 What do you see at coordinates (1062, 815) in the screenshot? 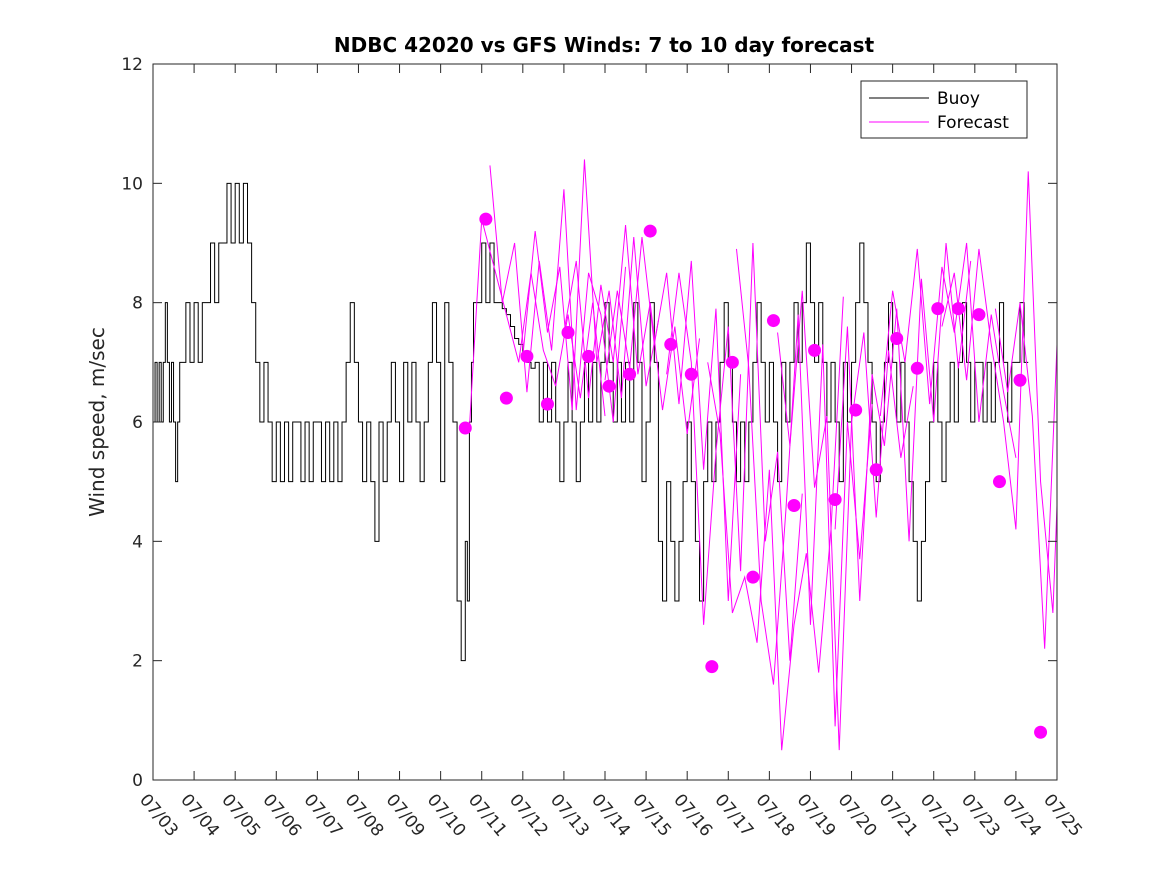
I see `x-tick-label: 07/25` at bounding box center [1062, 815].